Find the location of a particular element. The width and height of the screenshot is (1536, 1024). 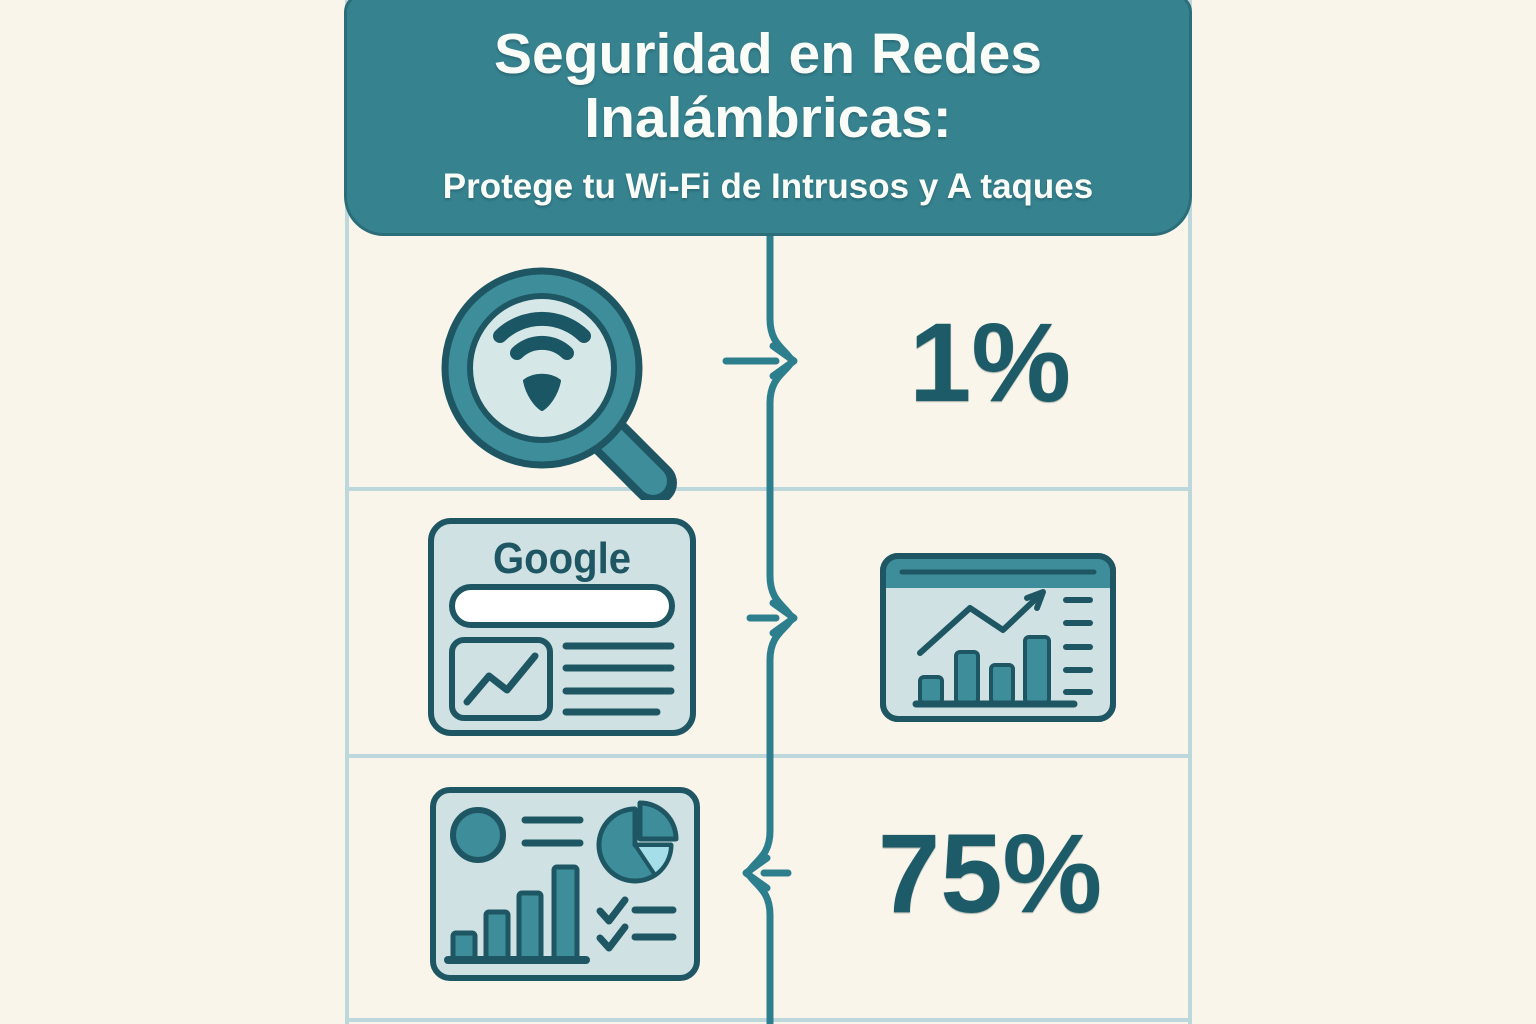

wifi-search-magnifier-icon is located at coordinates (559, 383).